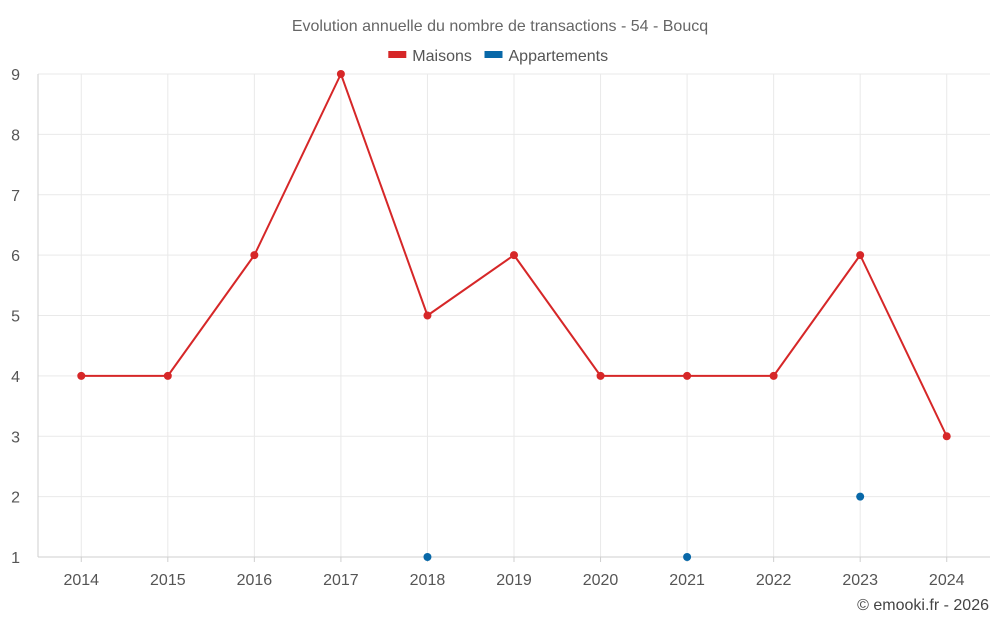 The width and height of the screenshot is (1000, 625). What do you see at coordinates (947, 580) in the screenshot?
I see `x-tick-label: 2024` at bounding box center [947, 580].